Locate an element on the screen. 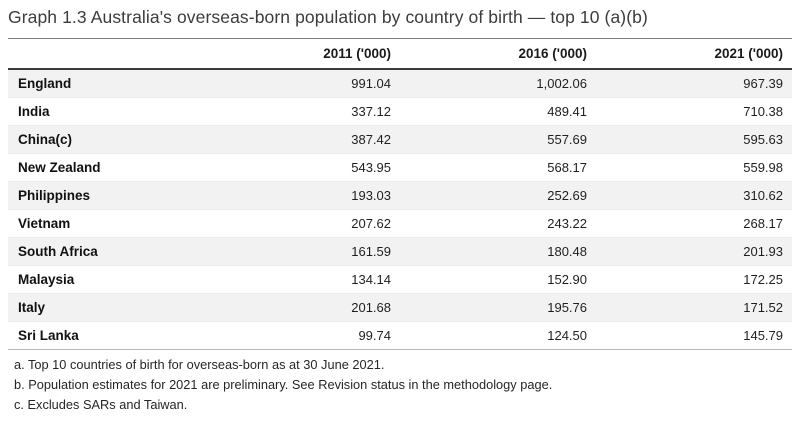  column-header-2011: 2011 ('000) is located at coordinates (357, 53).